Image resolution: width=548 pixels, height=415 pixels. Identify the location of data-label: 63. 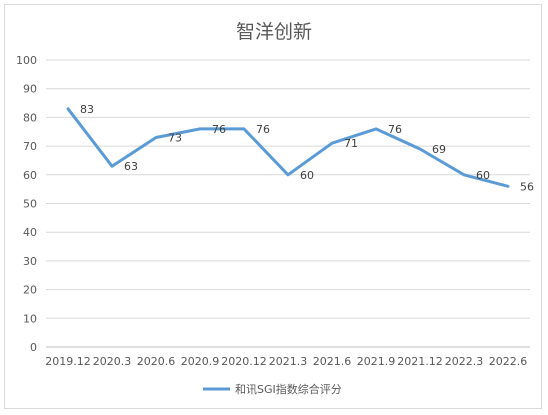
(131, 166).